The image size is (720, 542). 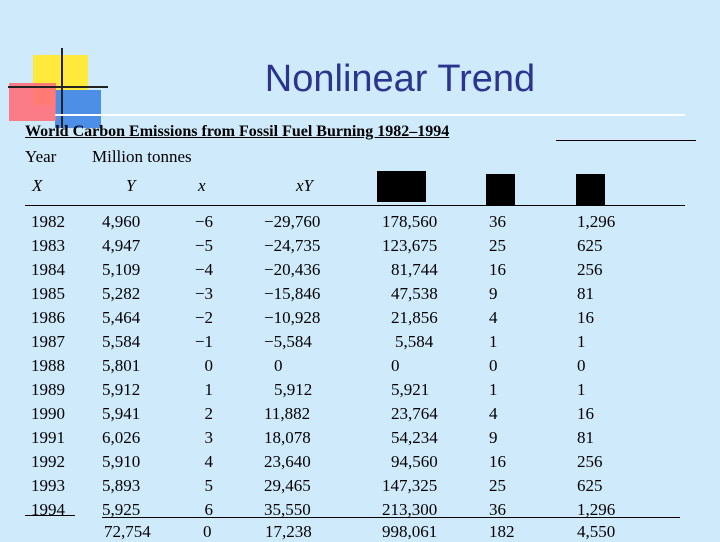 What do you see at coordinates (202, 185) in the screenshot?
I see `header-x: x` at bounding box center [202, 185].